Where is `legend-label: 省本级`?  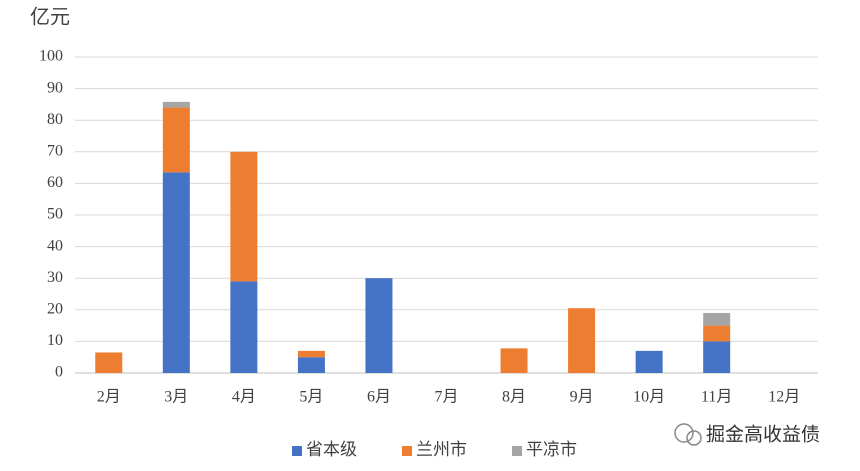
legend-label: 省本级 is located at coordinates (331, 449).